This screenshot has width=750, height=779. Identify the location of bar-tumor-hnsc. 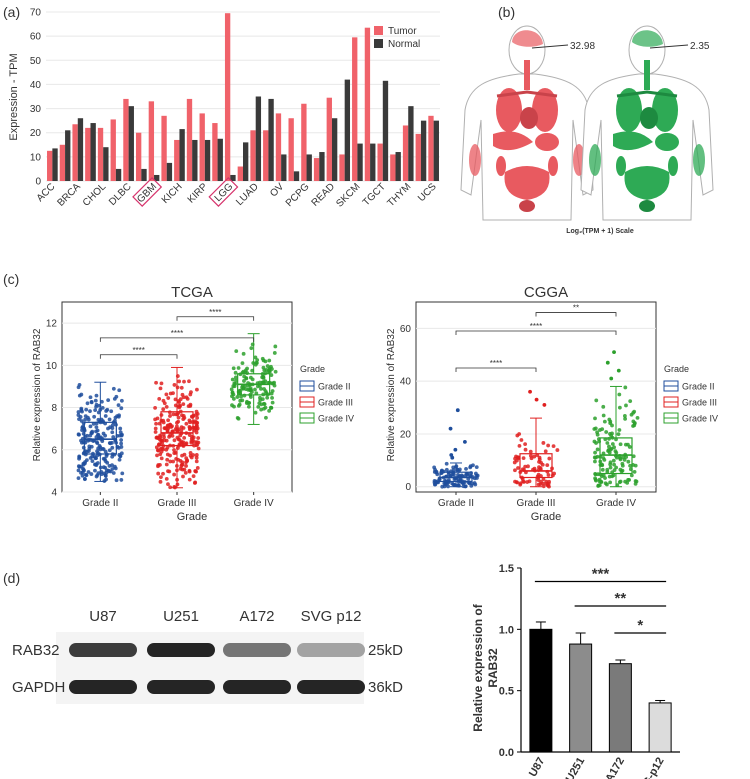
(164, 148).